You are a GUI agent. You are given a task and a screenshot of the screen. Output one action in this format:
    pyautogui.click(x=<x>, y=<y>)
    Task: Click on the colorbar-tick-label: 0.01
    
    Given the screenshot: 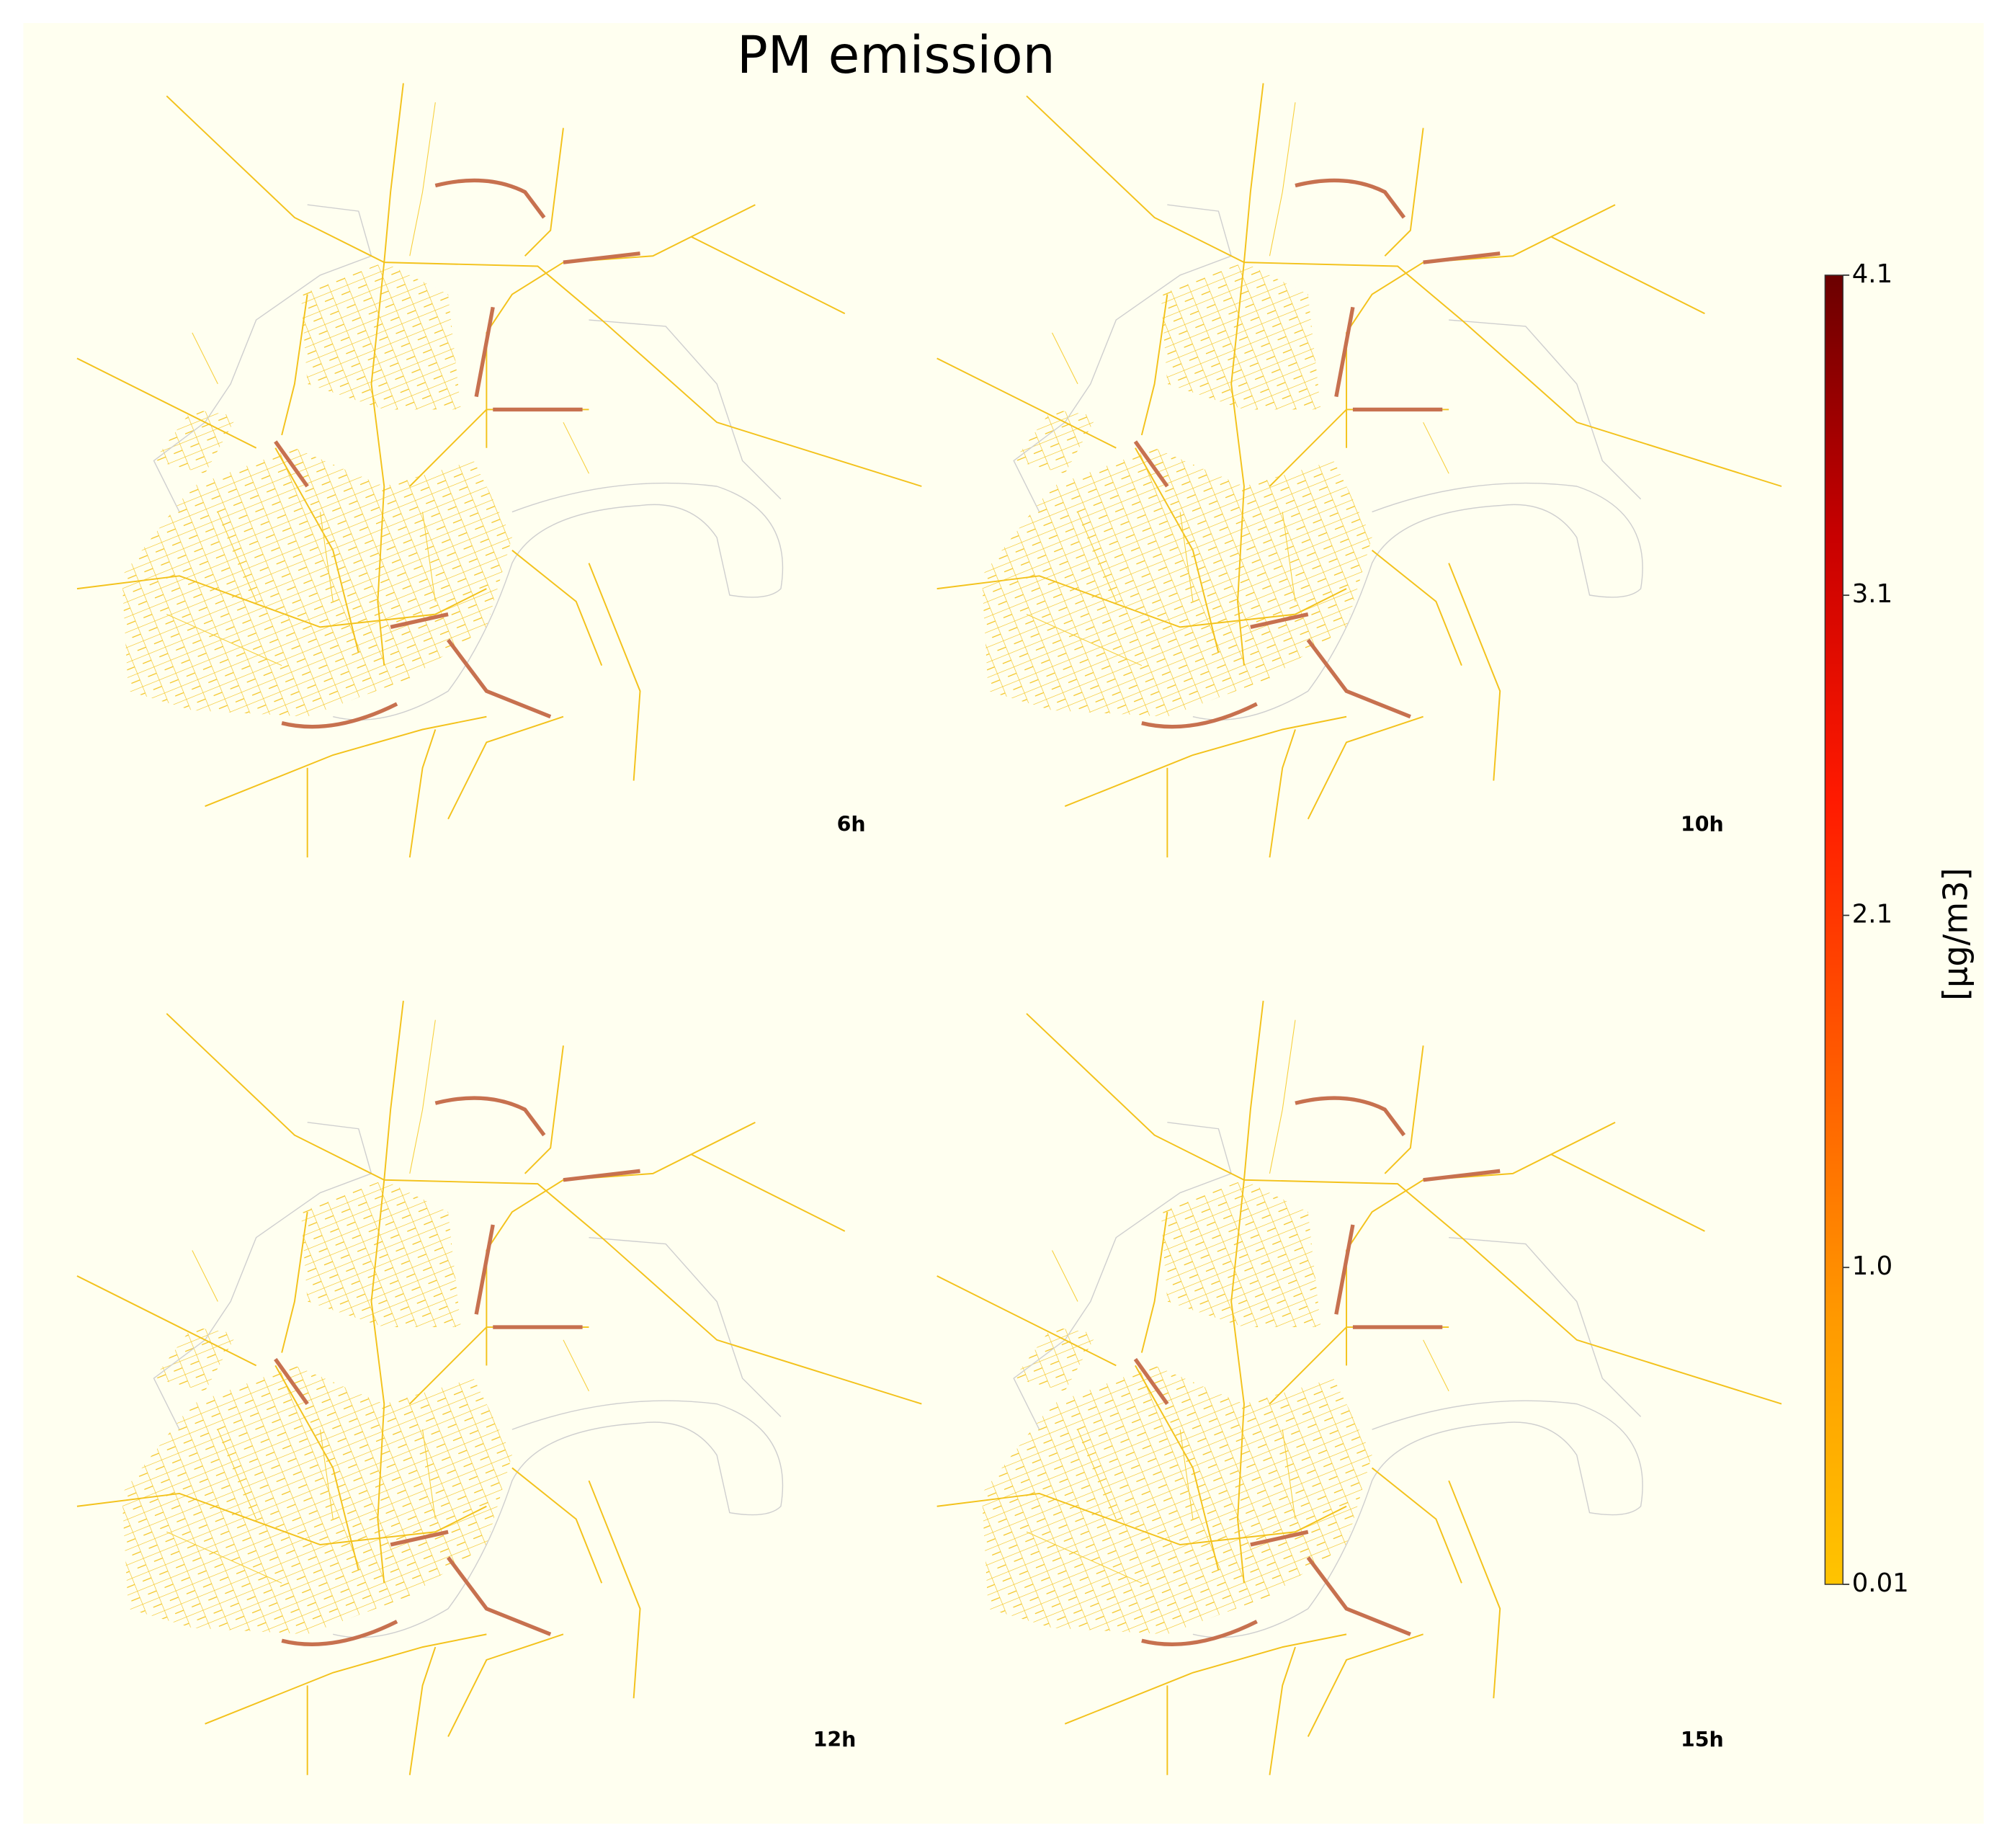 What is the action you would take?
    pyautogui.click(x=1880, y=1583)
    